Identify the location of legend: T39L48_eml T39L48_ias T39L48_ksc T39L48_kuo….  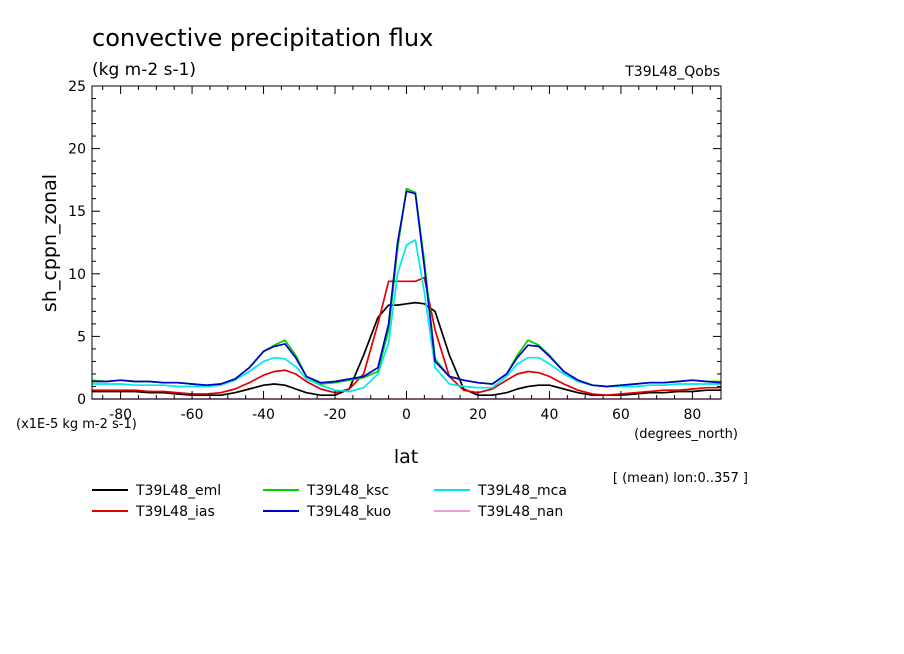
(329, 501).